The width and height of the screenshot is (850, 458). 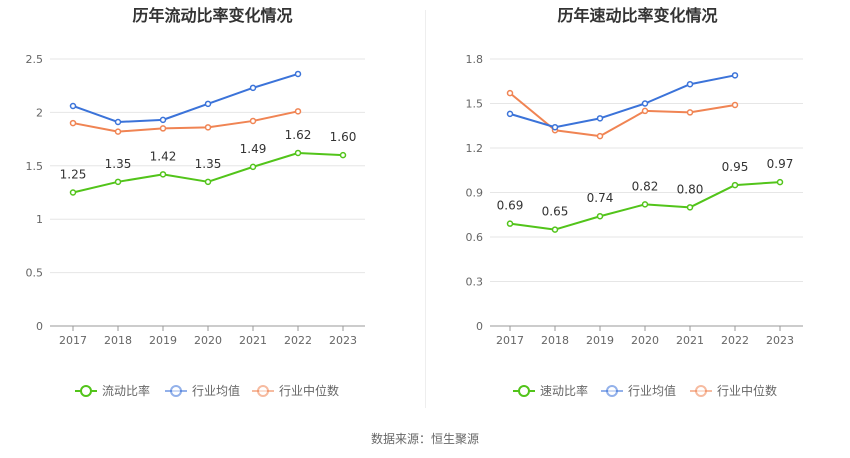 I want to click on data-label: 0.65, so click(x=555, y=212).